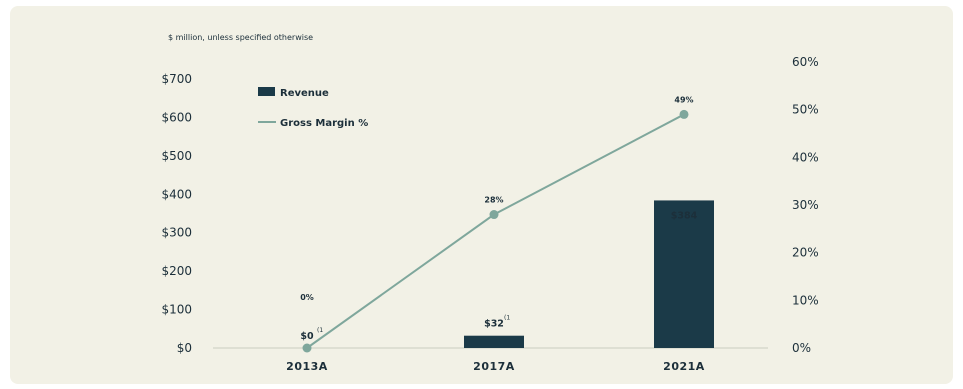  I want to click on gross-margin-data-label: 49%, so click(683, 99).